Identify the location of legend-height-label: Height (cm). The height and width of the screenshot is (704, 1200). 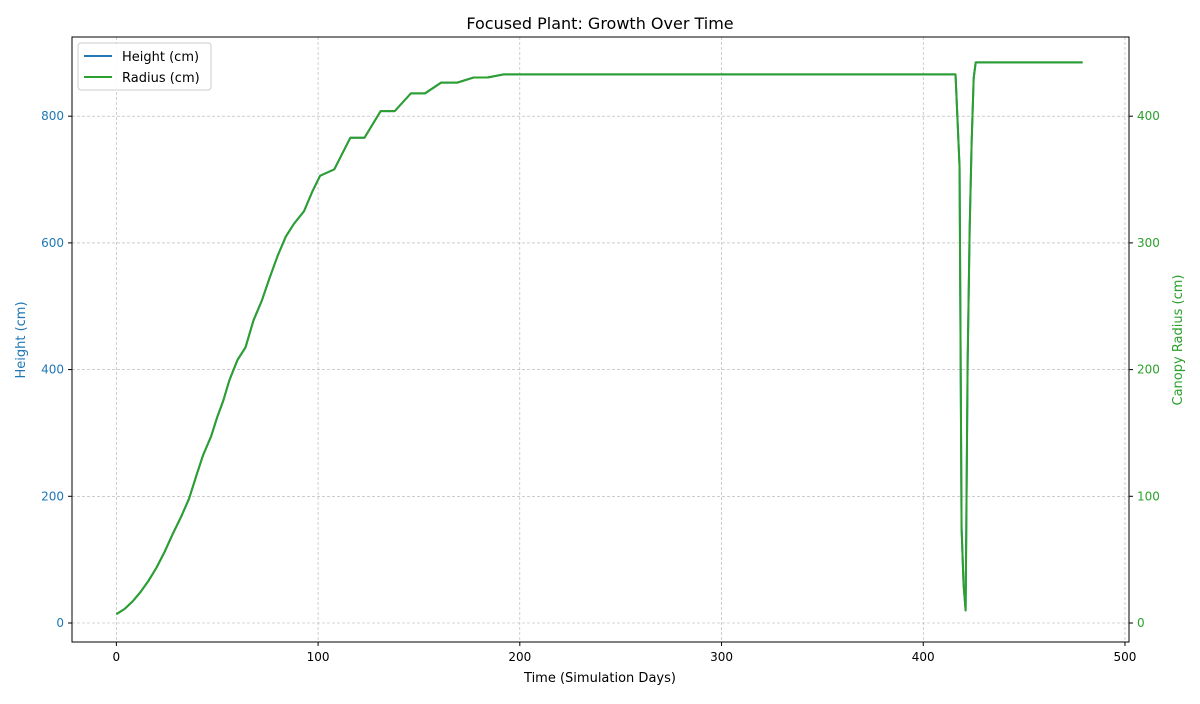
(160, 57).